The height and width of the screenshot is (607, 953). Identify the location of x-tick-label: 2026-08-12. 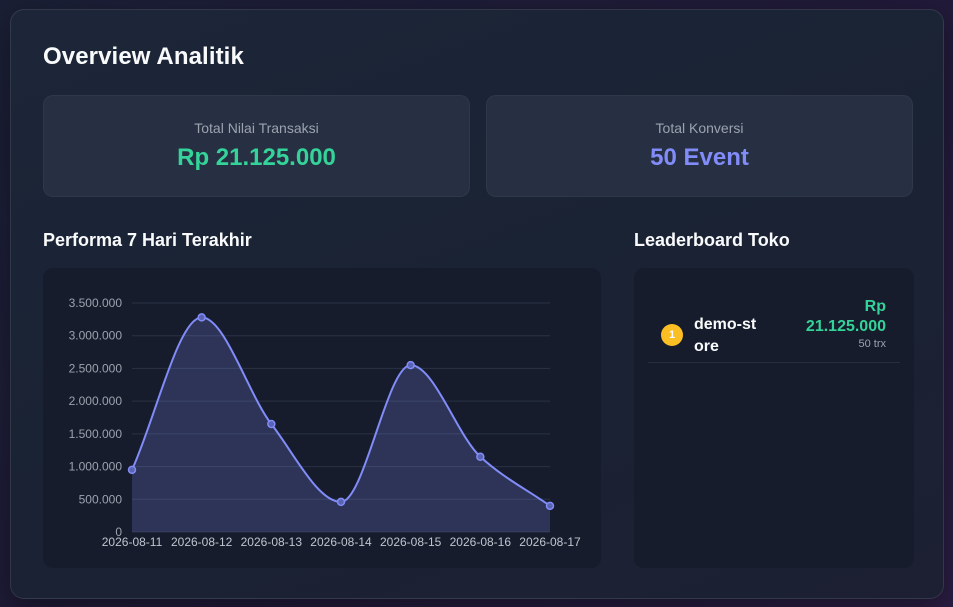
(202, 542).